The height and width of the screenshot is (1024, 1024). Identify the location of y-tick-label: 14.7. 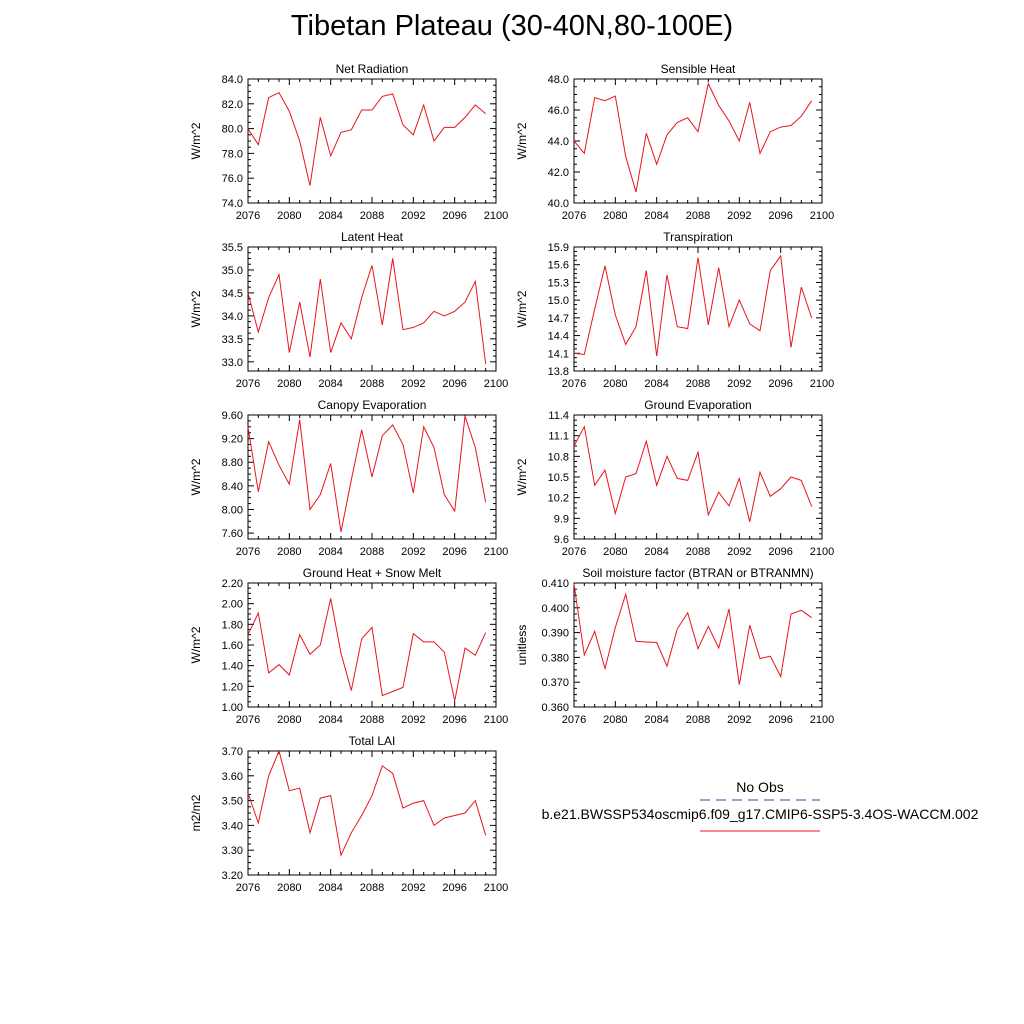
(558, 319).